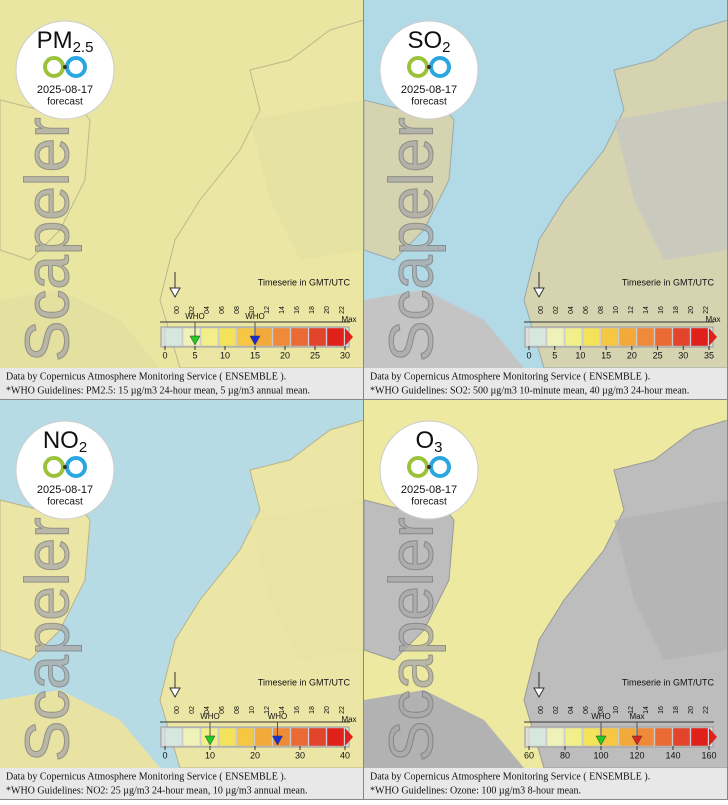 The height and width of the screenshot is (805, 728). Describe the element at coordinates (565, 755) in the screenshot. I see `scale-label: 80` at that location.